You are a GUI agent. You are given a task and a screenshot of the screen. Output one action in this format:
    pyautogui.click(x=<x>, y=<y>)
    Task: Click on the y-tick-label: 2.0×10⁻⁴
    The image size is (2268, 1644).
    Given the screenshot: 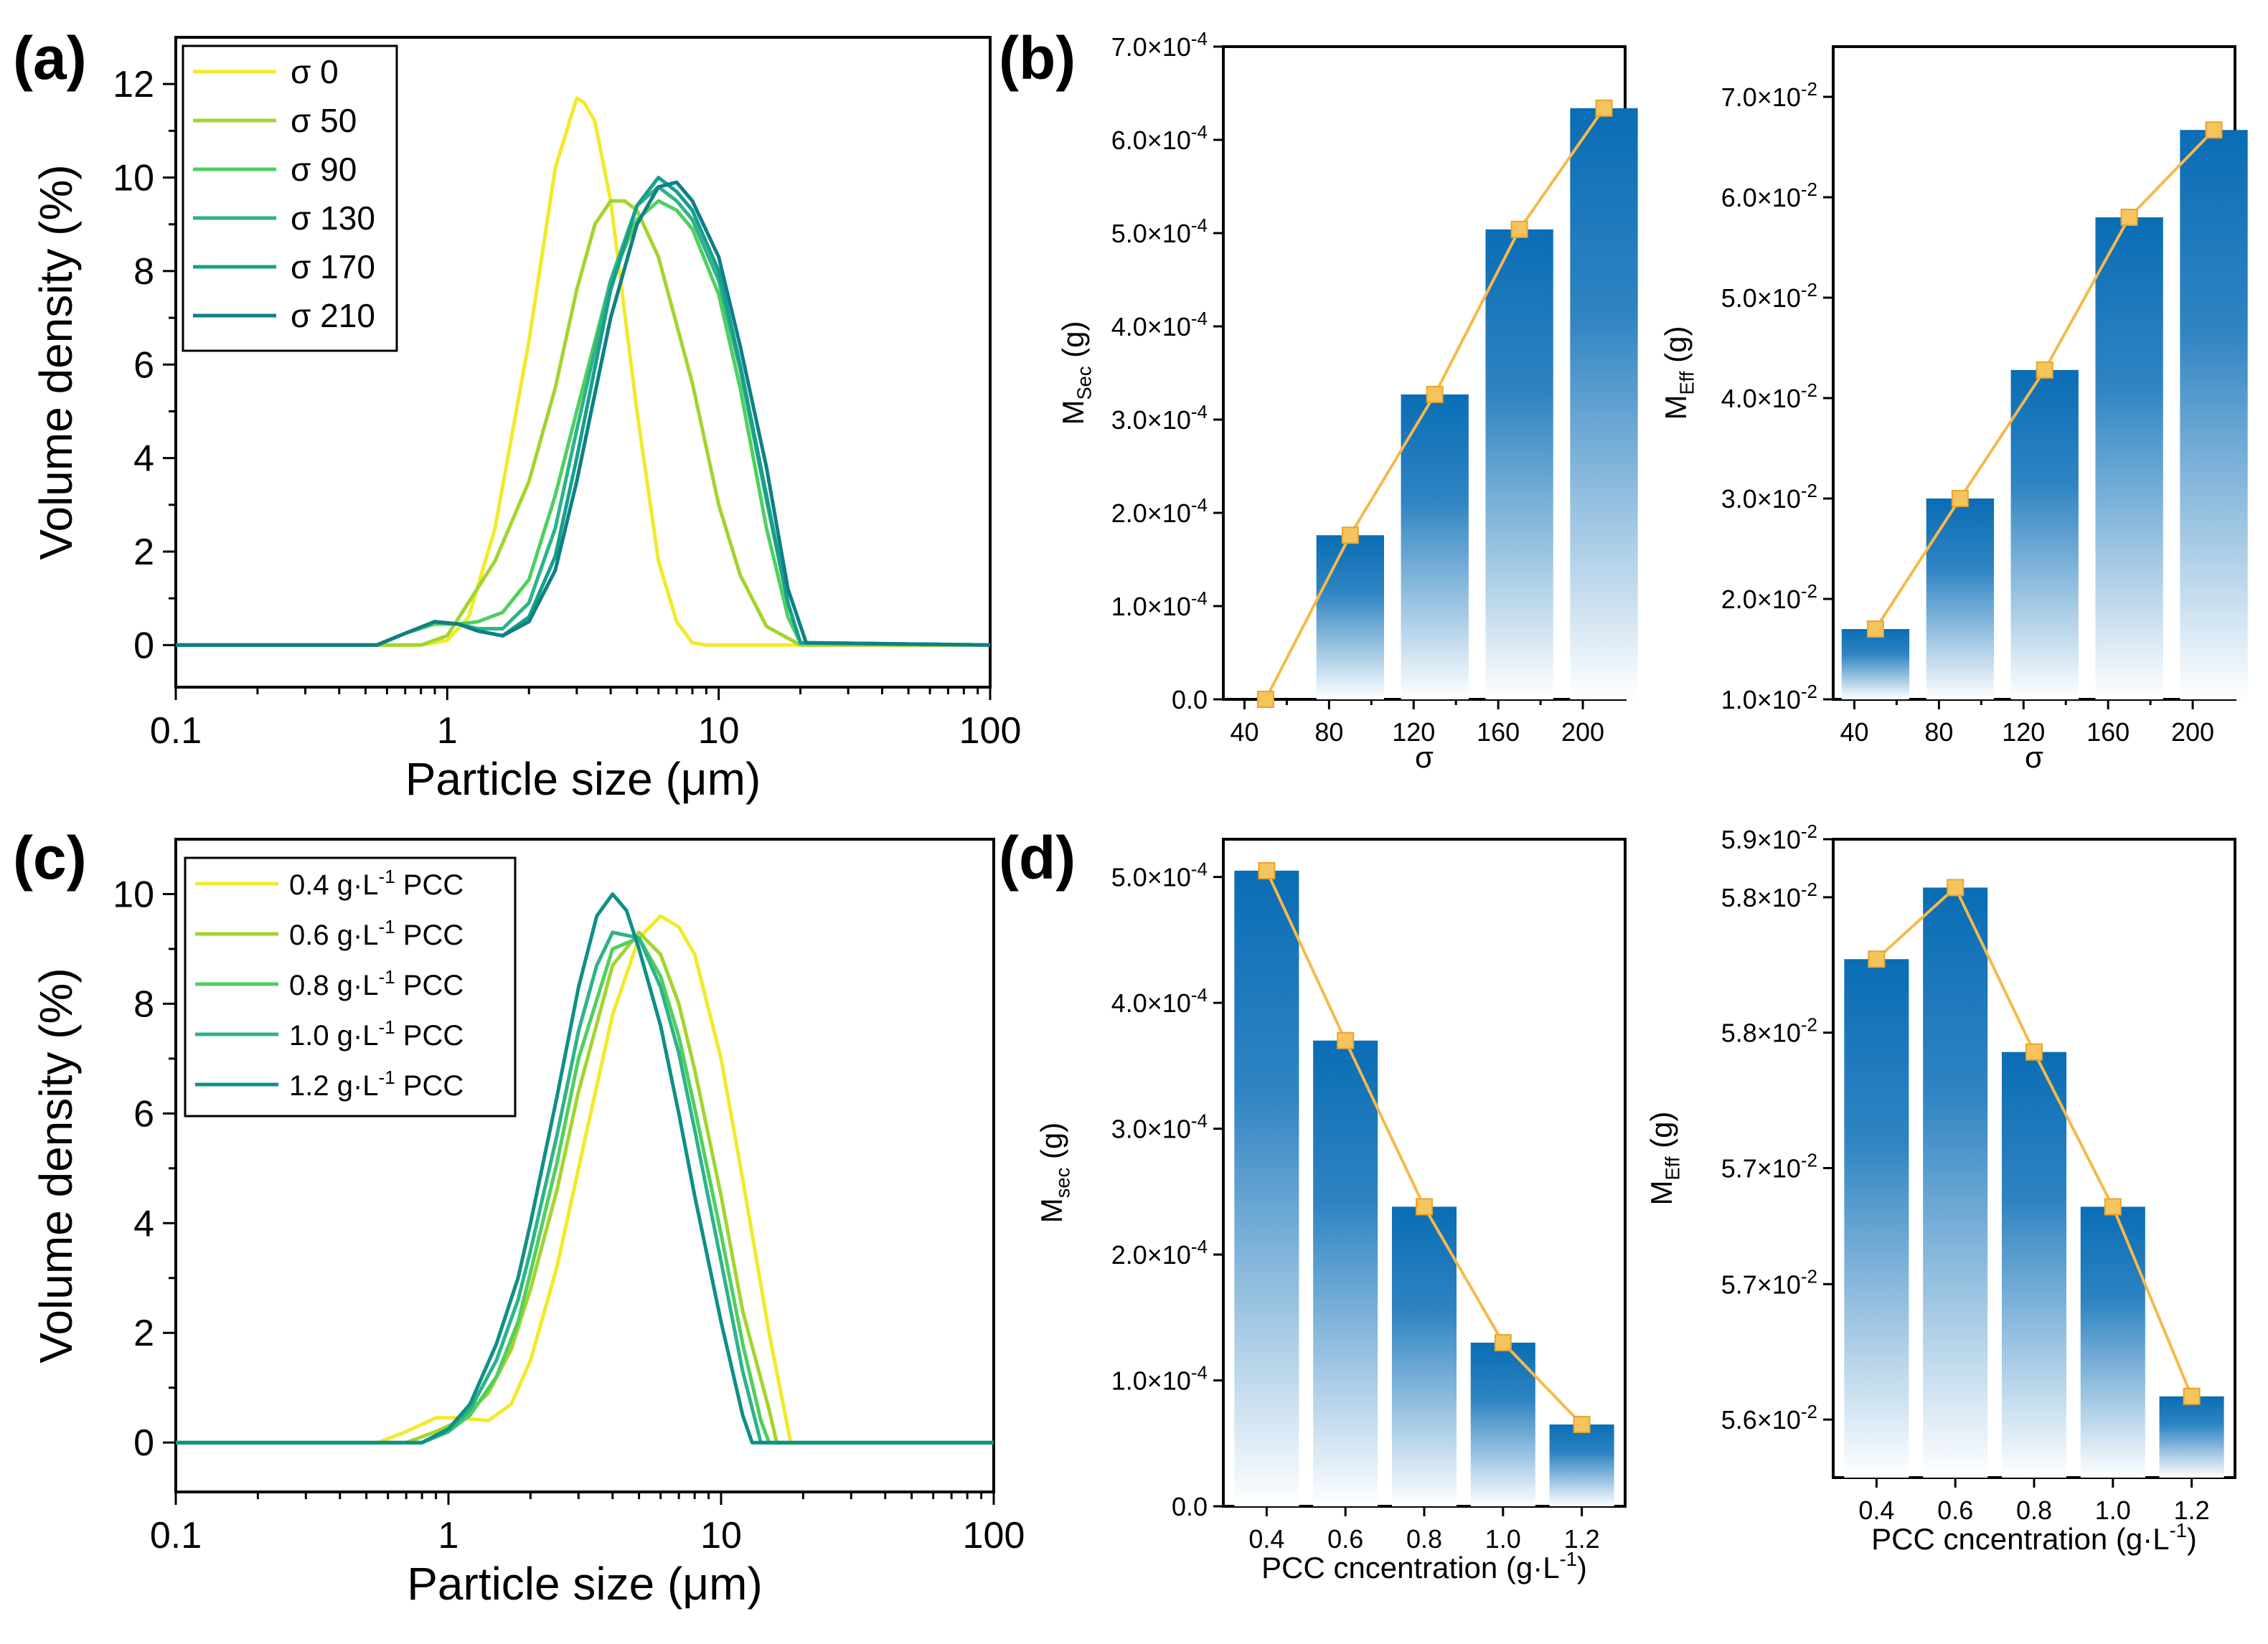 What is the action you would take?
    pyautogui.click(x=1159, y=1253)
    